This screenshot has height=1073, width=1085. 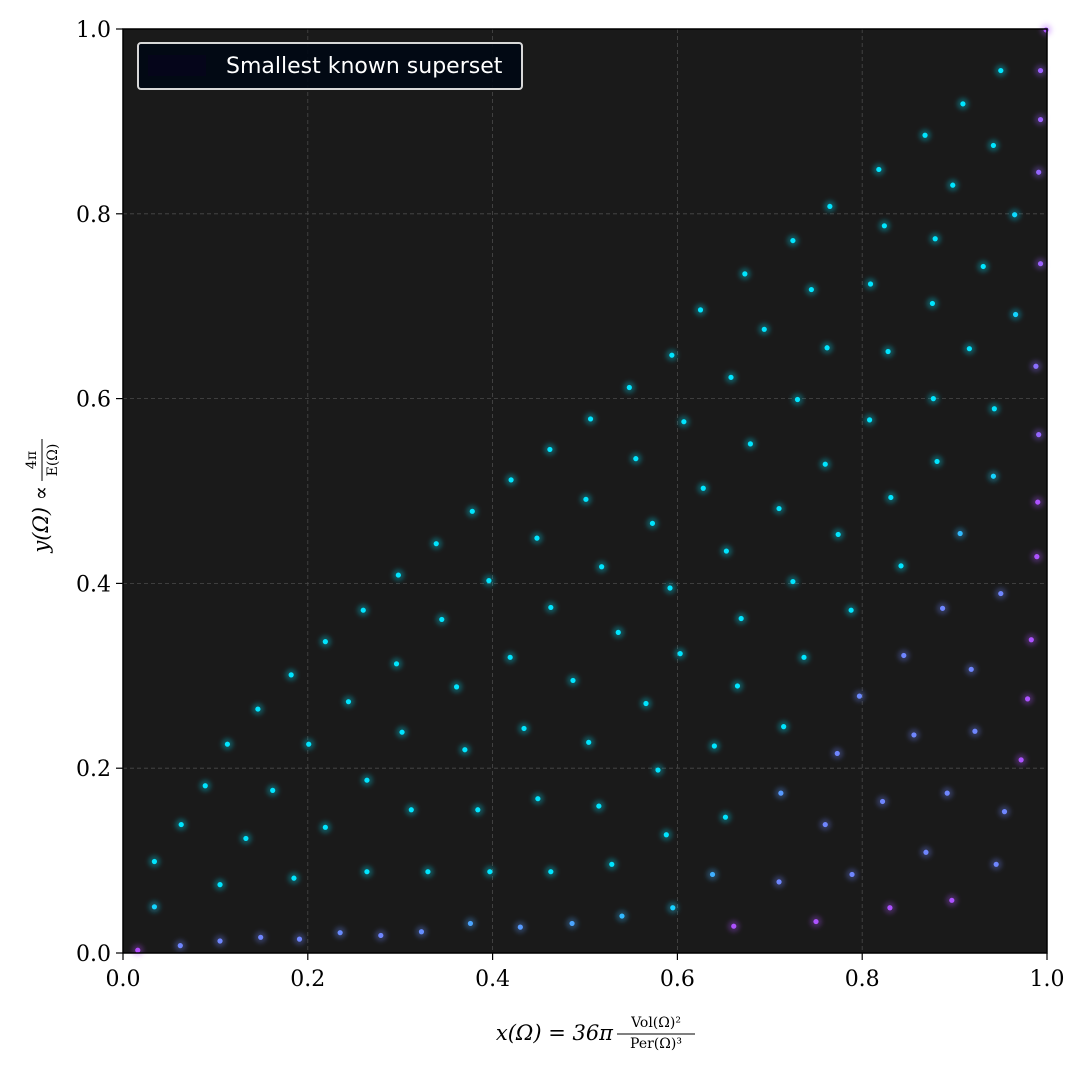 I want to click on y-axis-label-denominator: E(Ω), so click(x=53, y=460).